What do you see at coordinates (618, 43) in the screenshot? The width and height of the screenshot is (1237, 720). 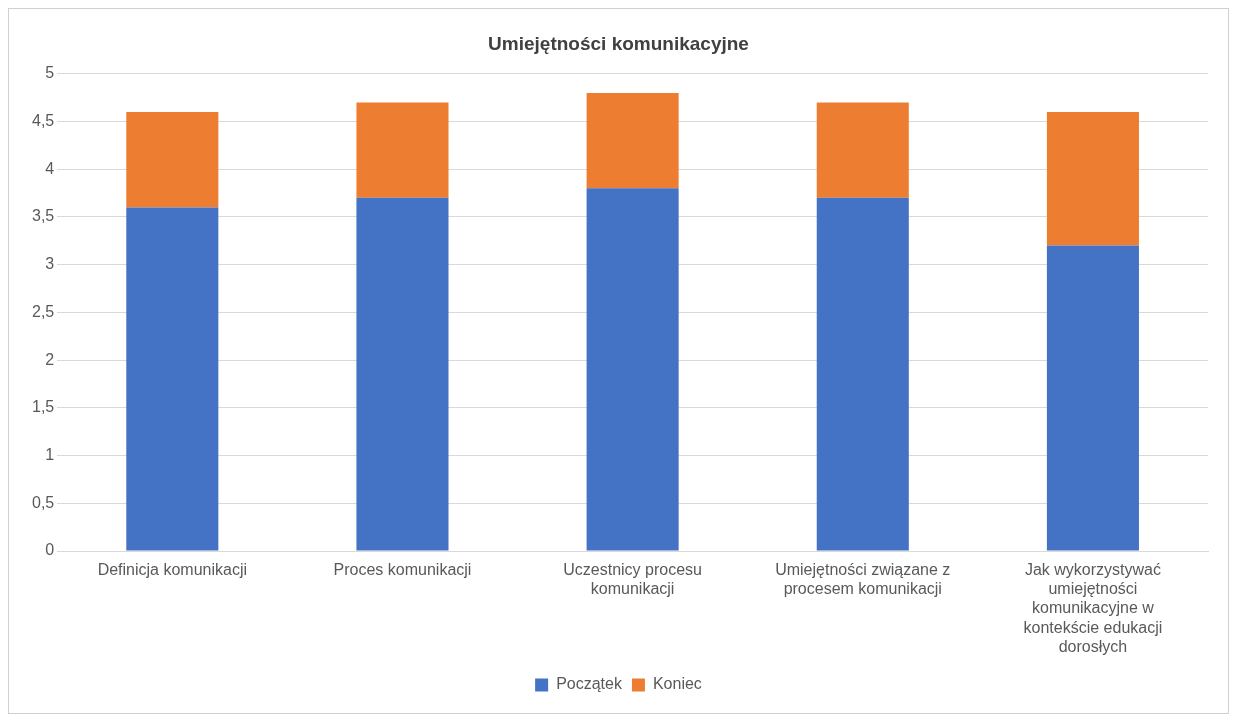 I see `chart-title: Umiejętności komunikacyjne` at bounding box center [618, 43].